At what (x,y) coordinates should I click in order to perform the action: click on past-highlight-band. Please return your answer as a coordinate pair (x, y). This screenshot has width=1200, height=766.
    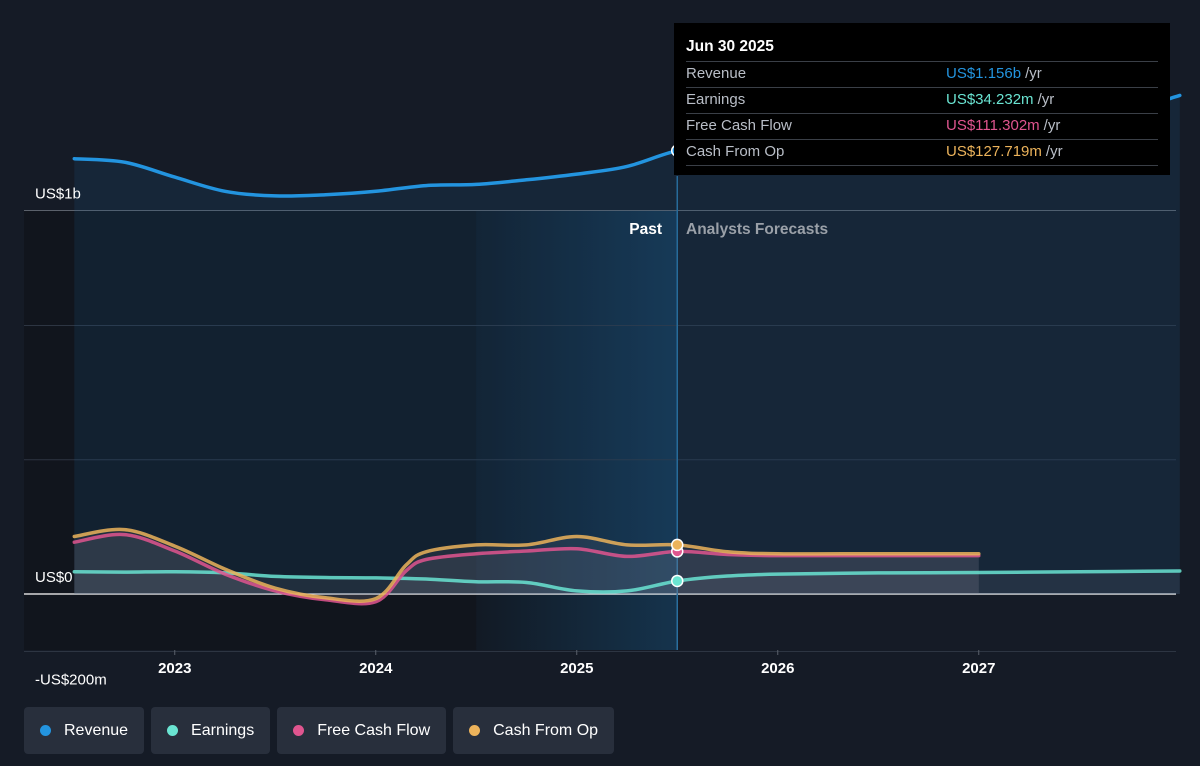
    Looking at the image, I should click on (577, 430).